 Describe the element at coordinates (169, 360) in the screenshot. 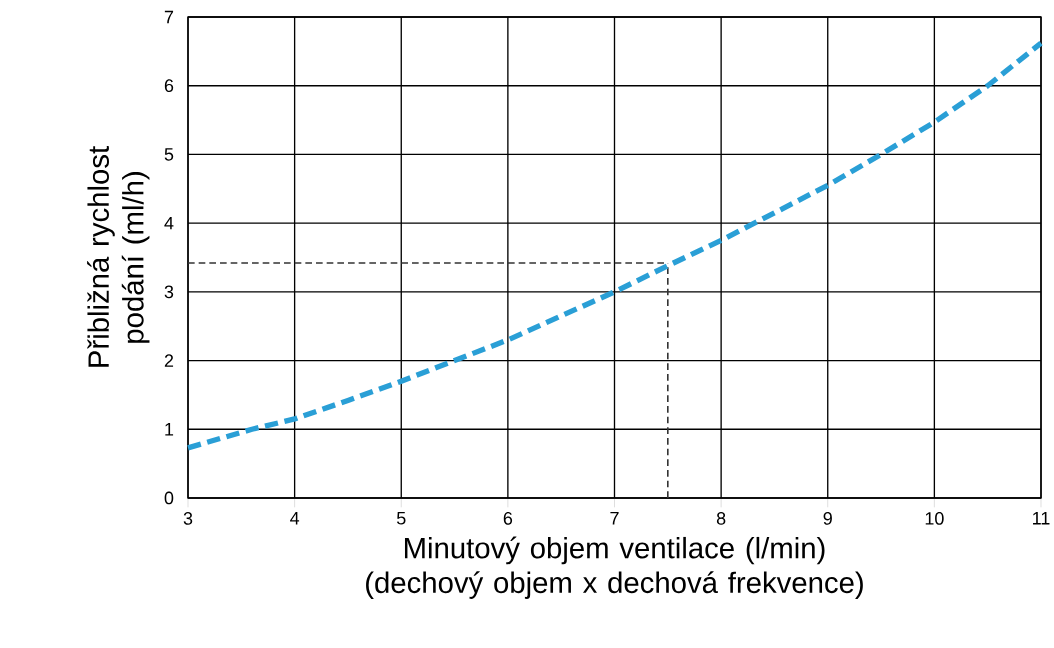

I see `y-tick-label: 2` at that location.